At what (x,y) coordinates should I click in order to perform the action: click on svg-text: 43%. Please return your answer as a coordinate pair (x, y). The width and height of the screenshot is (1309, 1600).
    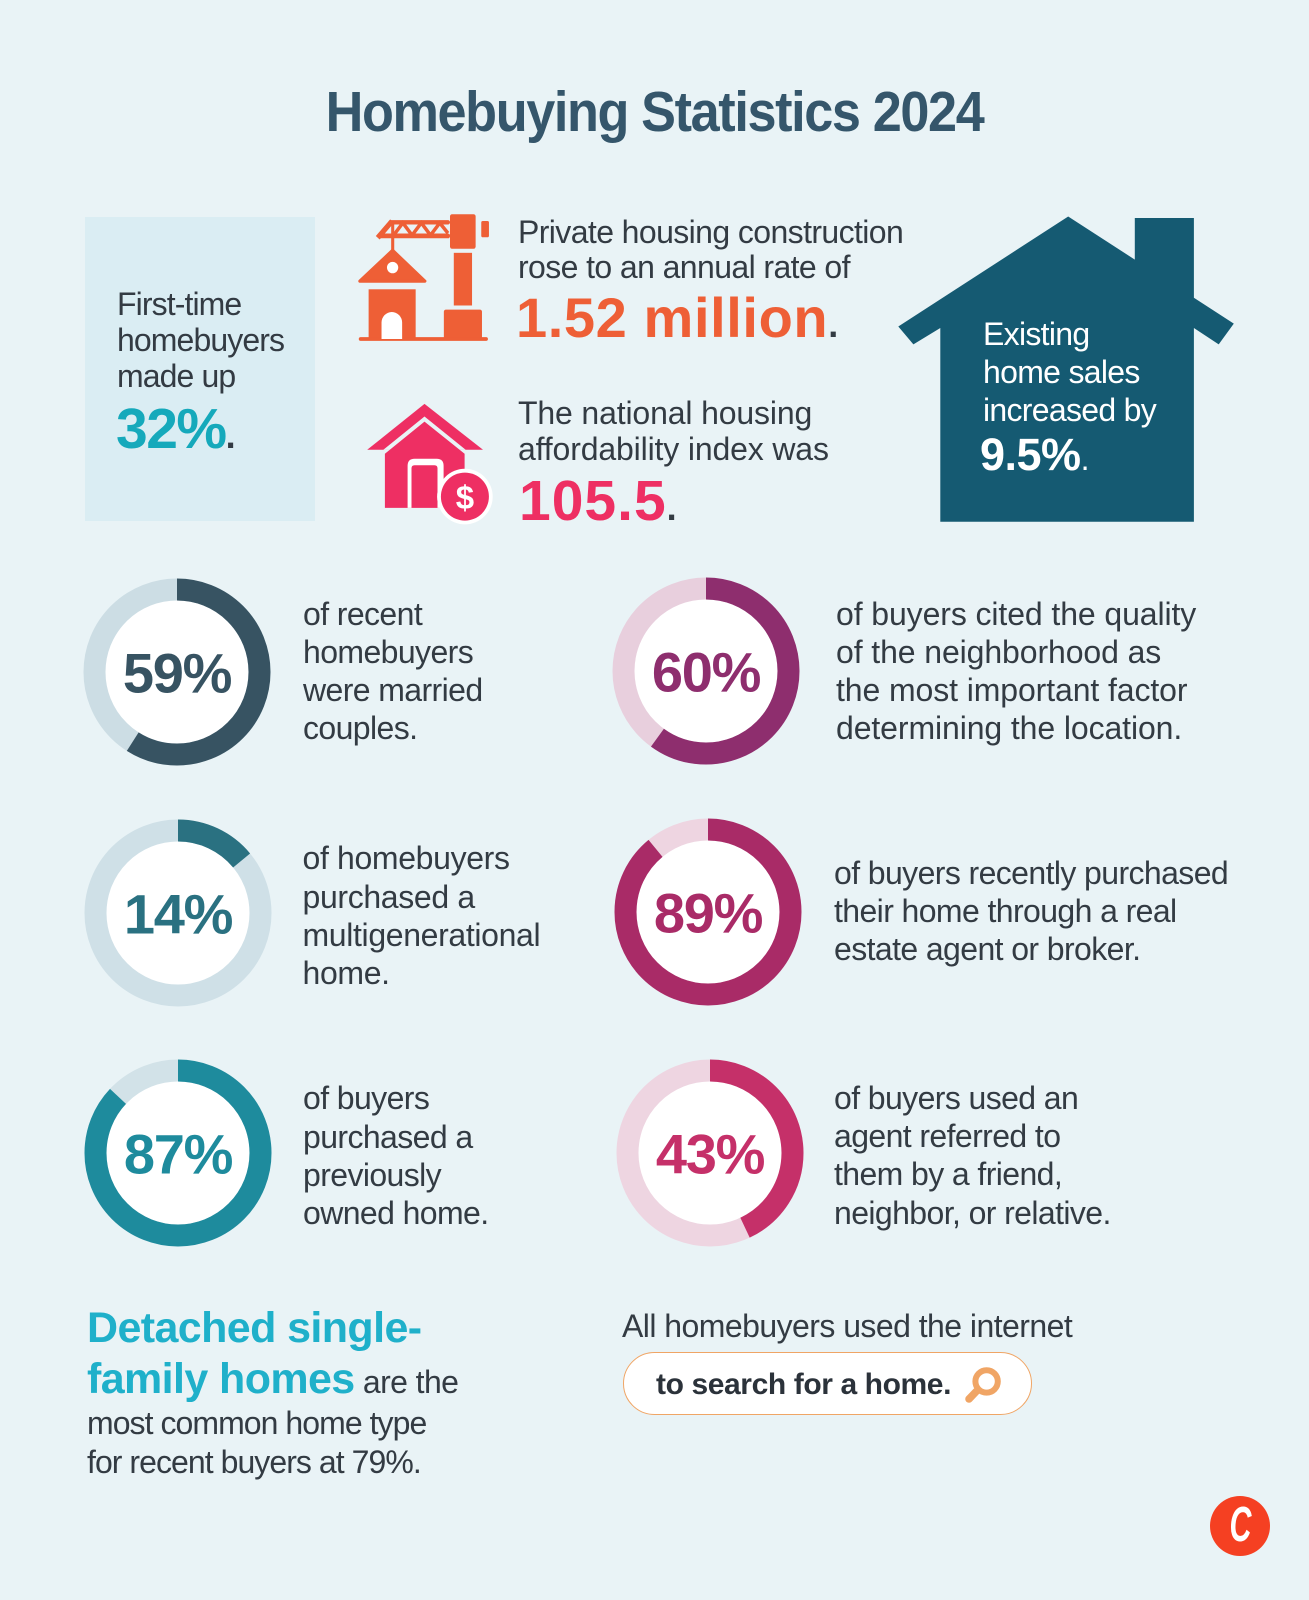
    Looking at the image, I should click on (710, 1153).